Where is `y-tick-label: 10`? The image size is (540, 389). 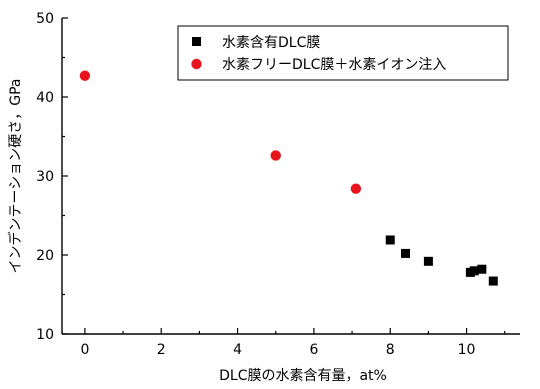 y-tick-label: 10 is located at coordinates (45, 335).